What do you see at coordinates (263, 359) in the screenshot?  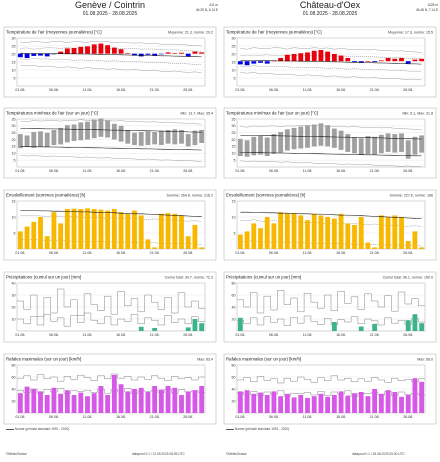 I see `chart-title: Rafales maximales (sur un jour) [km/h]` at bounding box center [263, 359].